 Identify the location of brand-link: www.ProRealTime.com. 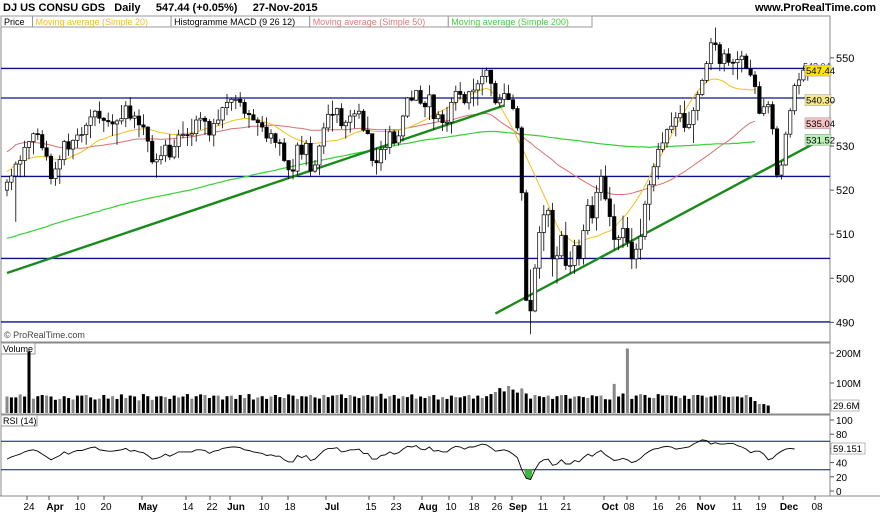
(815, 8).